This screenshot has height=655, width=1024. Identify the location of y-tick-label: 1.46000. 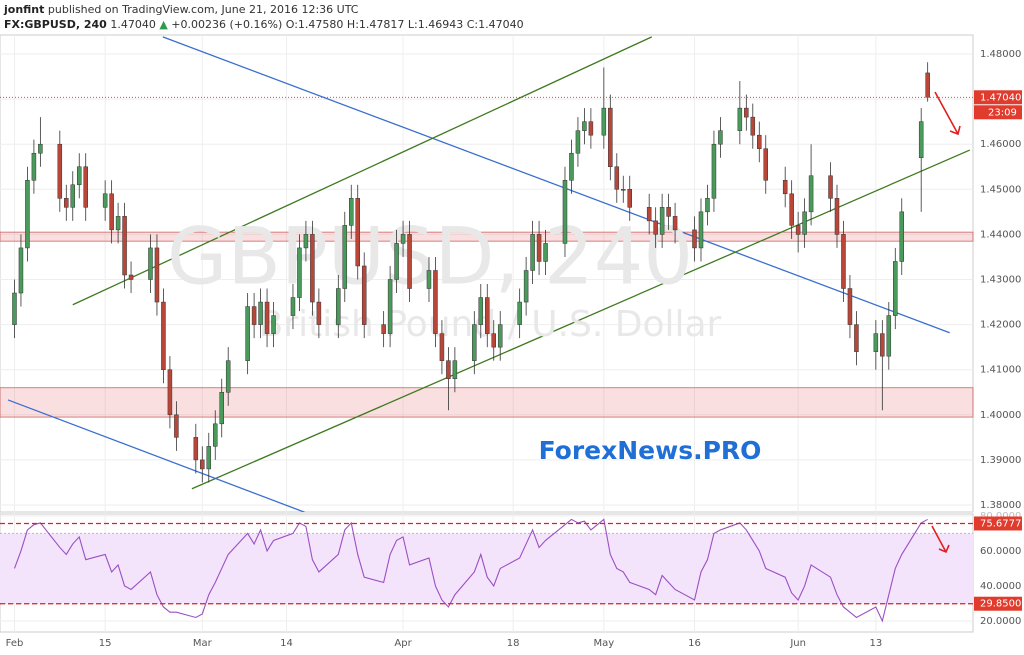
(1000, 144).